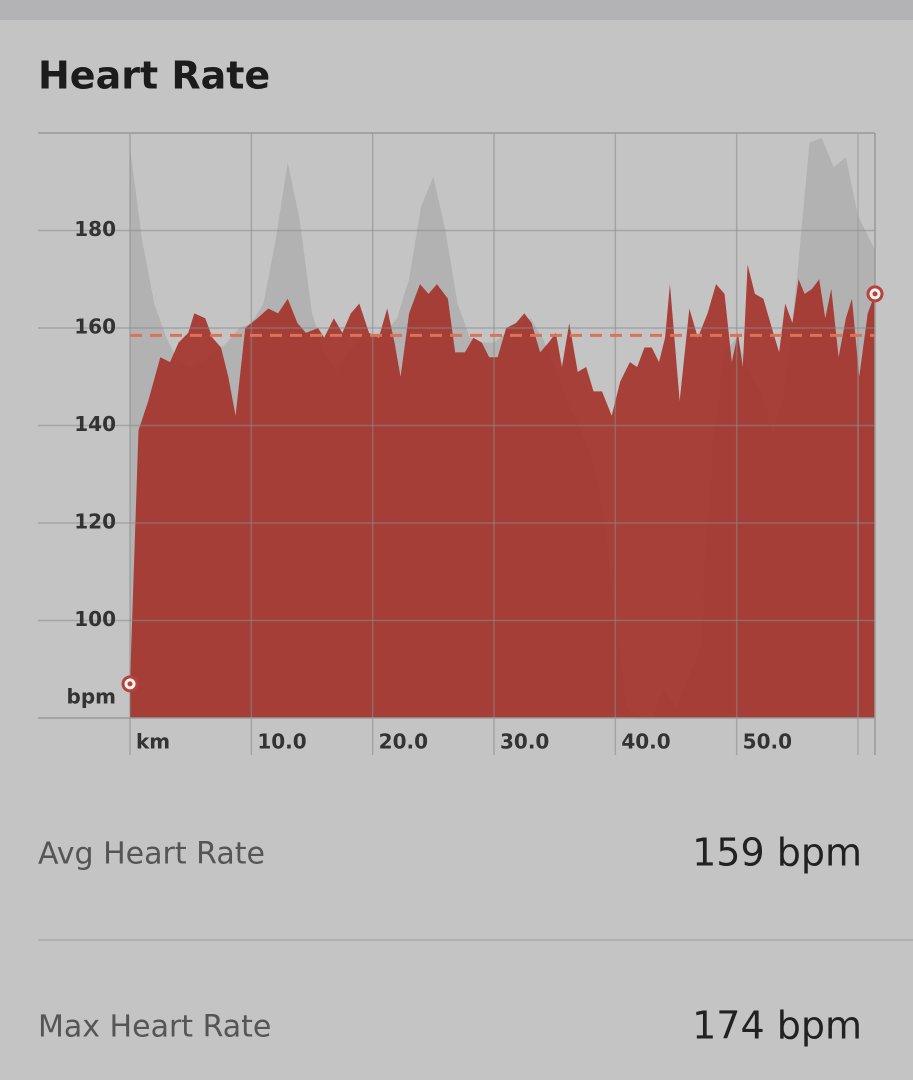 This screenshot has height=1080, width=913. I want to click on y-unit-label: bpm, so click(91, 697).